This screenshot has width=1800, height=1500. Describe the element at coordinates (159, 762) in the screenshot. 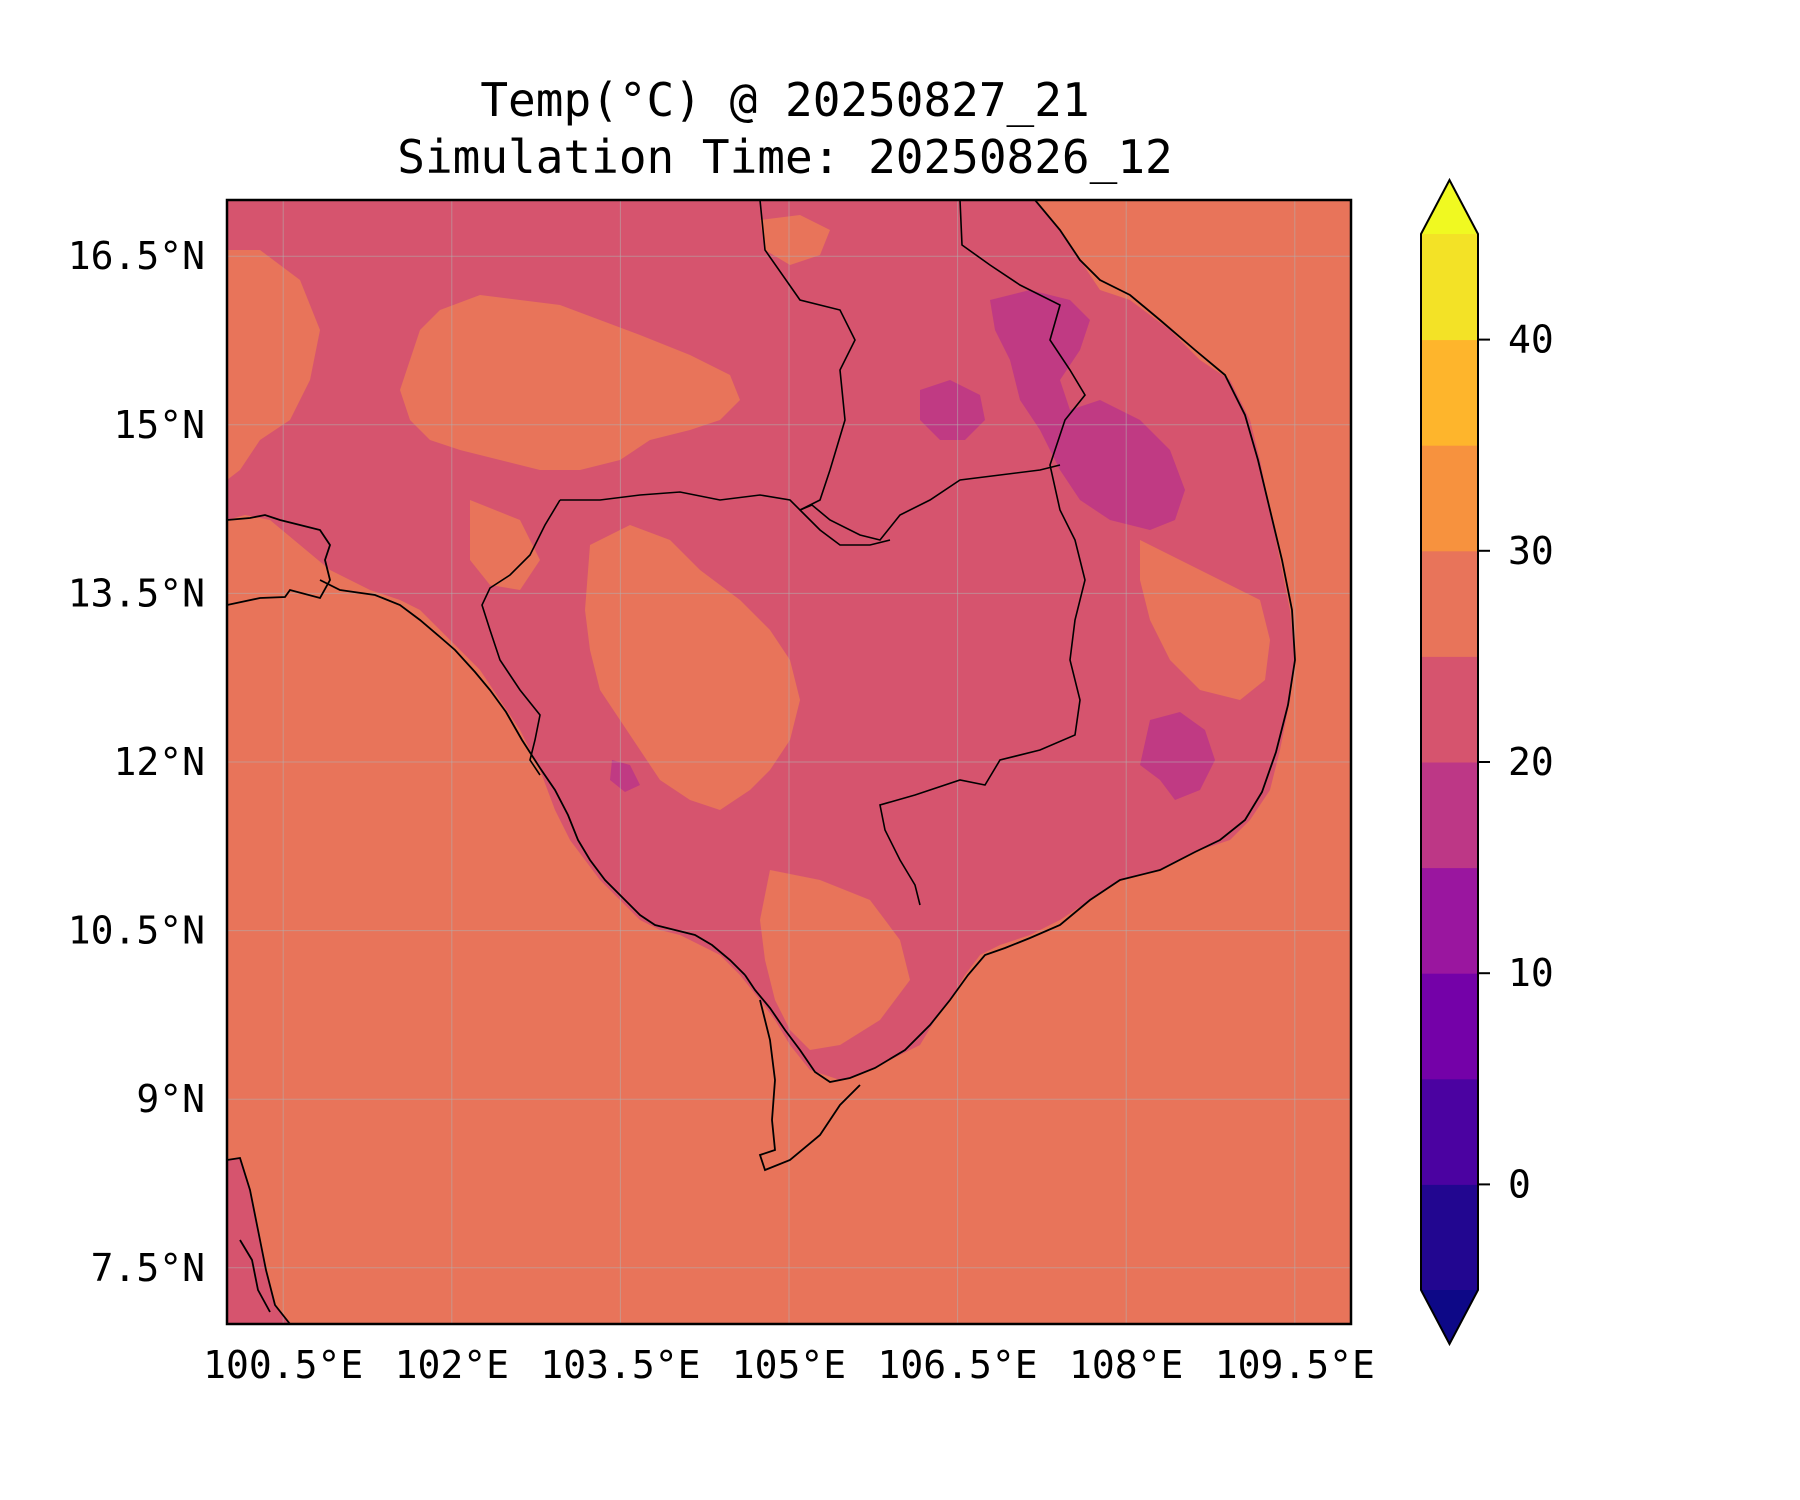

I see `y-tick-label: 12°N` at that location.